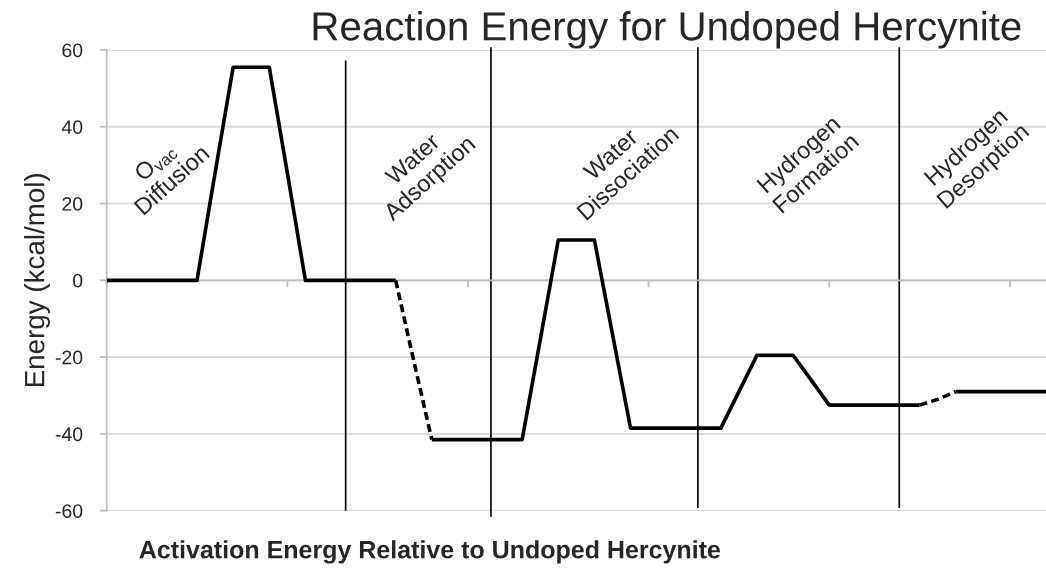 The height and width of the screenshot is (574, 1046). I want to click on y-axis-title: Energy (kcal/mol), so click(37, 280).